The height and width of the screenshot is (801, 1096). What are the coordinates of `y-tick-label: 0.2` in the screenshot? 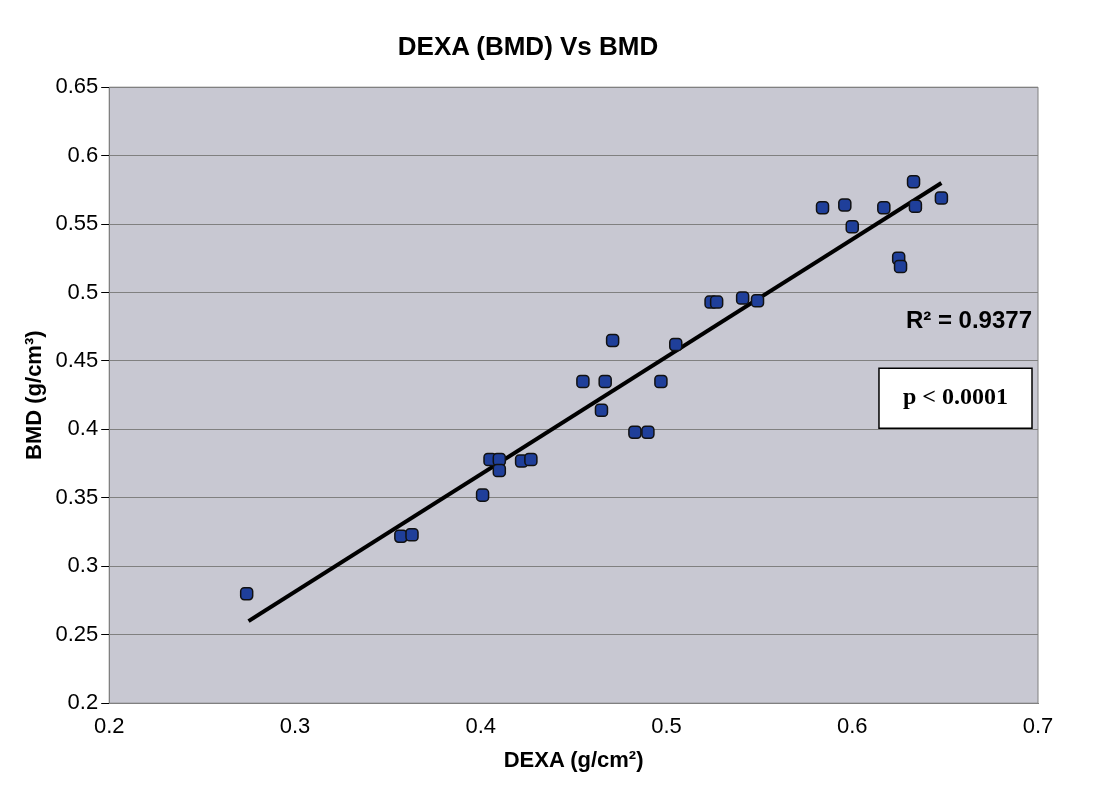 It's located at (83, 702).